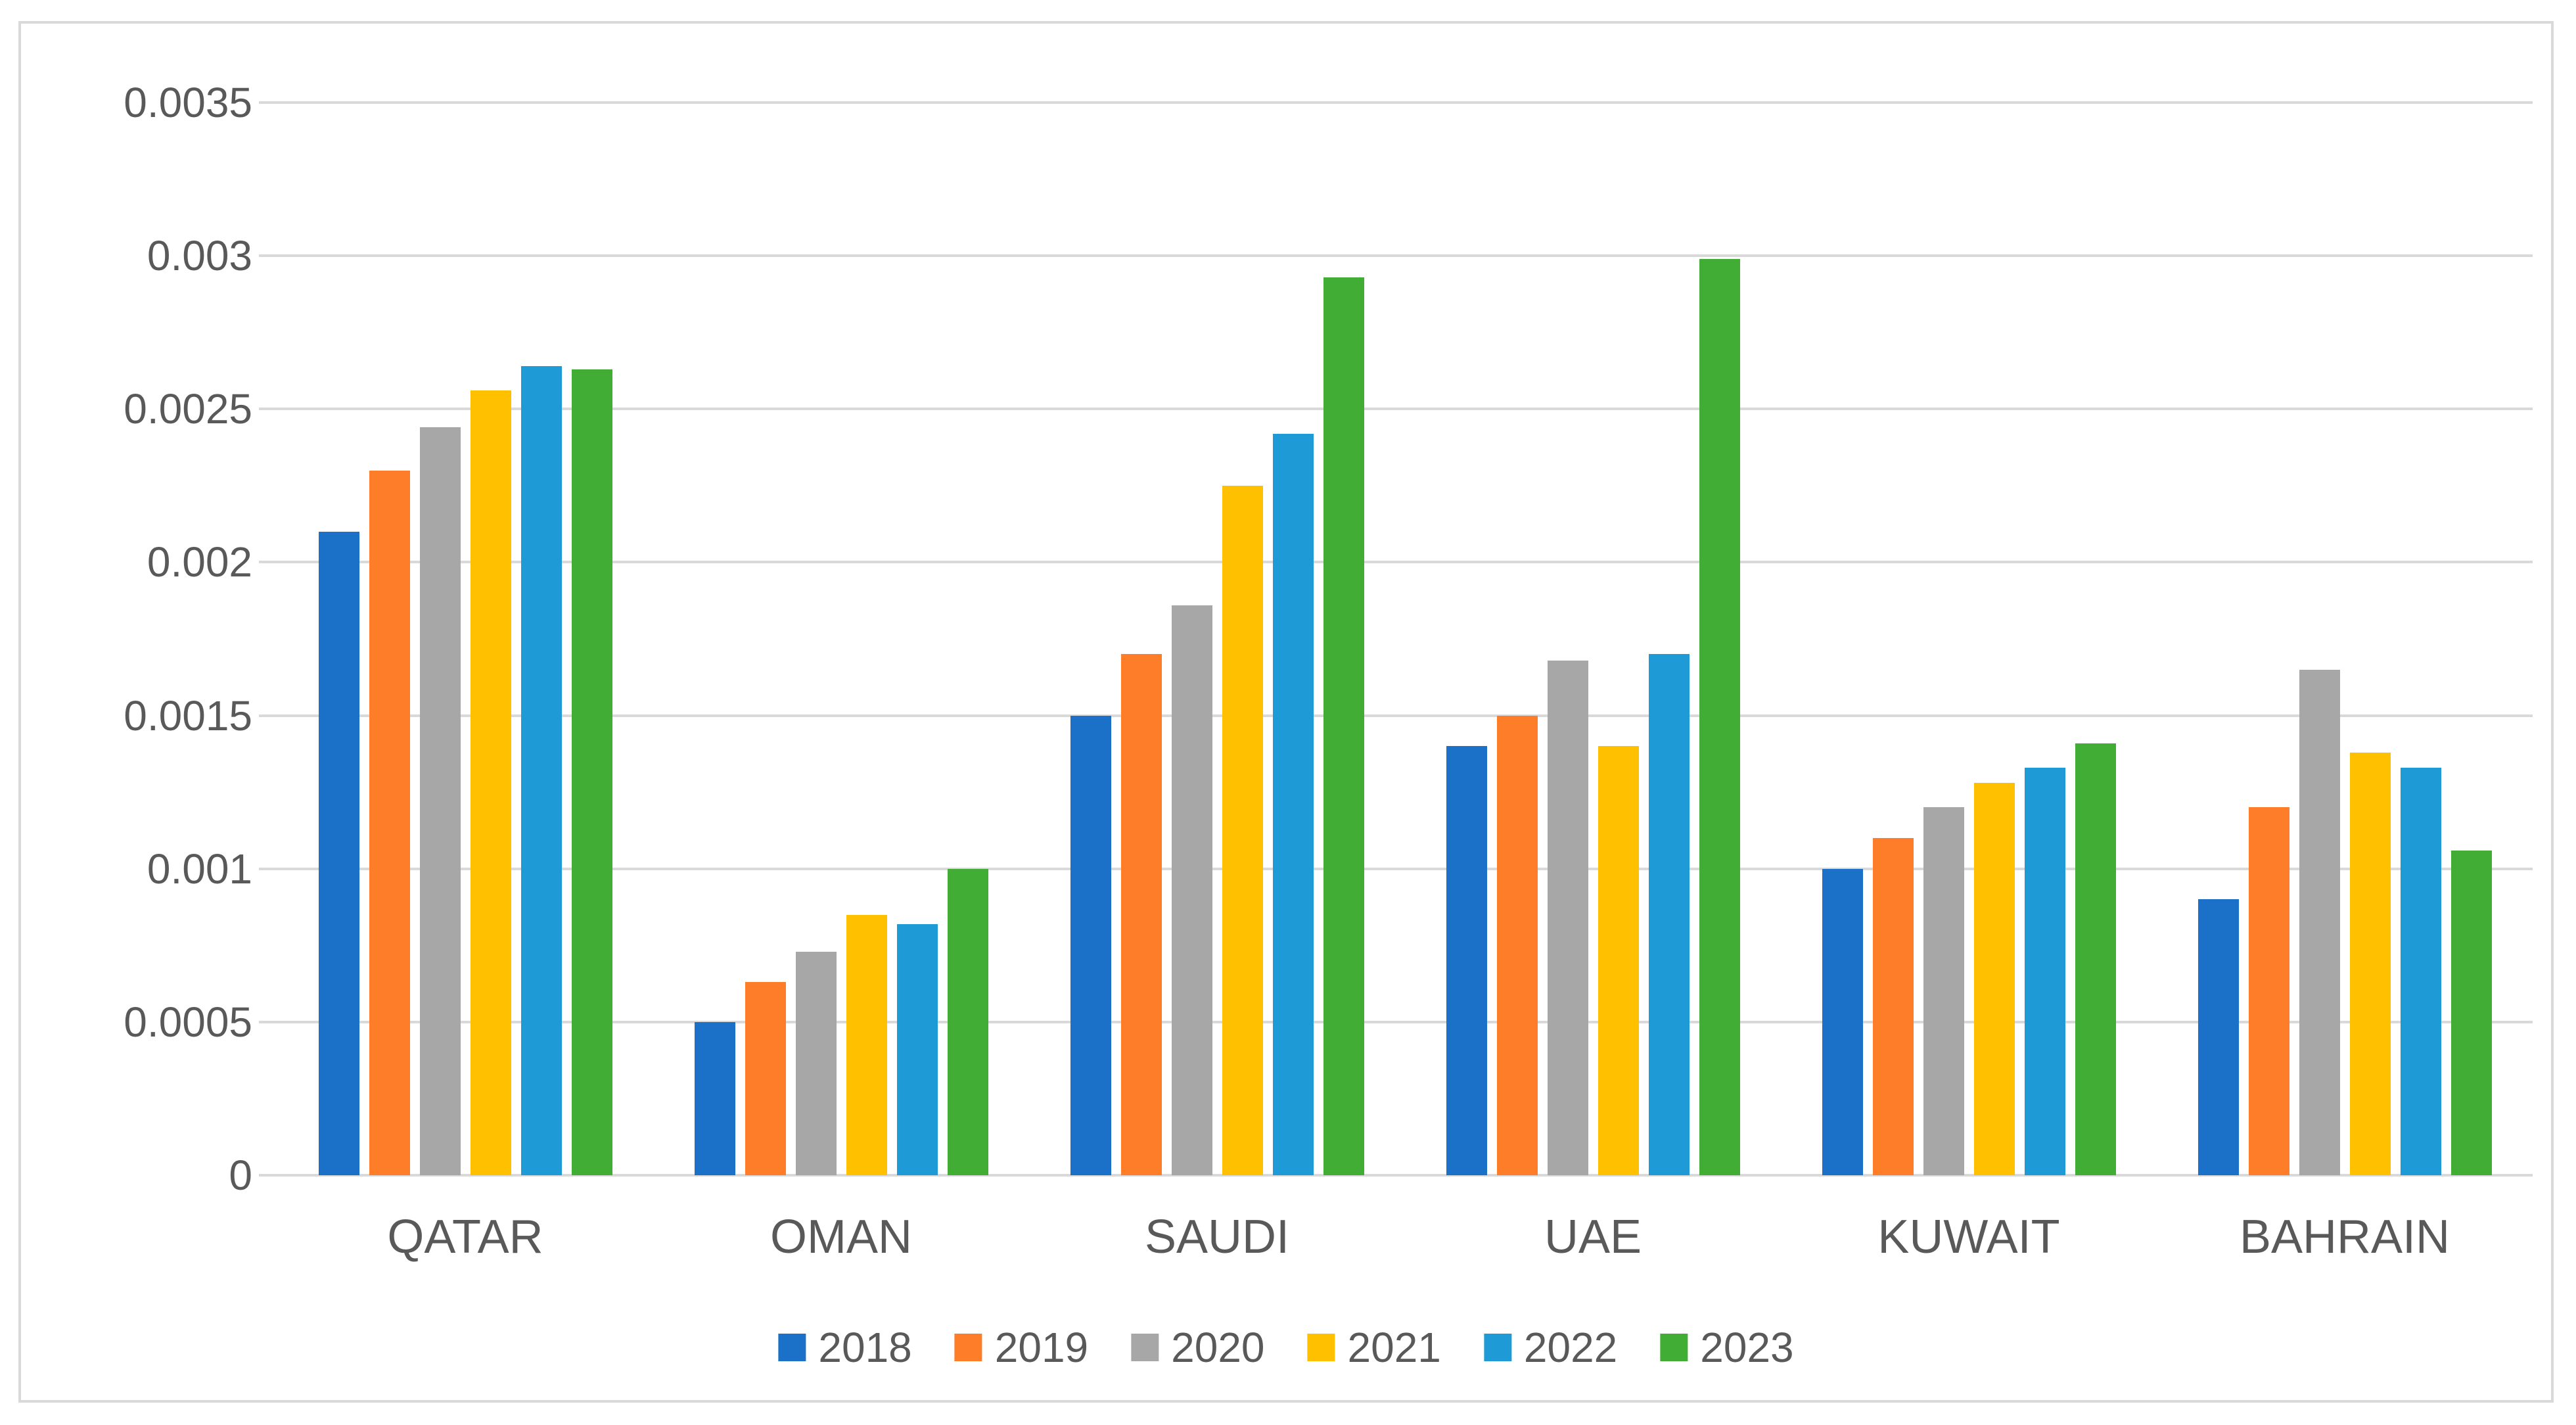 This screenshot has width=2576, height=1425. I want to click on bar-group-oman: OMAN, so click(841, 682).